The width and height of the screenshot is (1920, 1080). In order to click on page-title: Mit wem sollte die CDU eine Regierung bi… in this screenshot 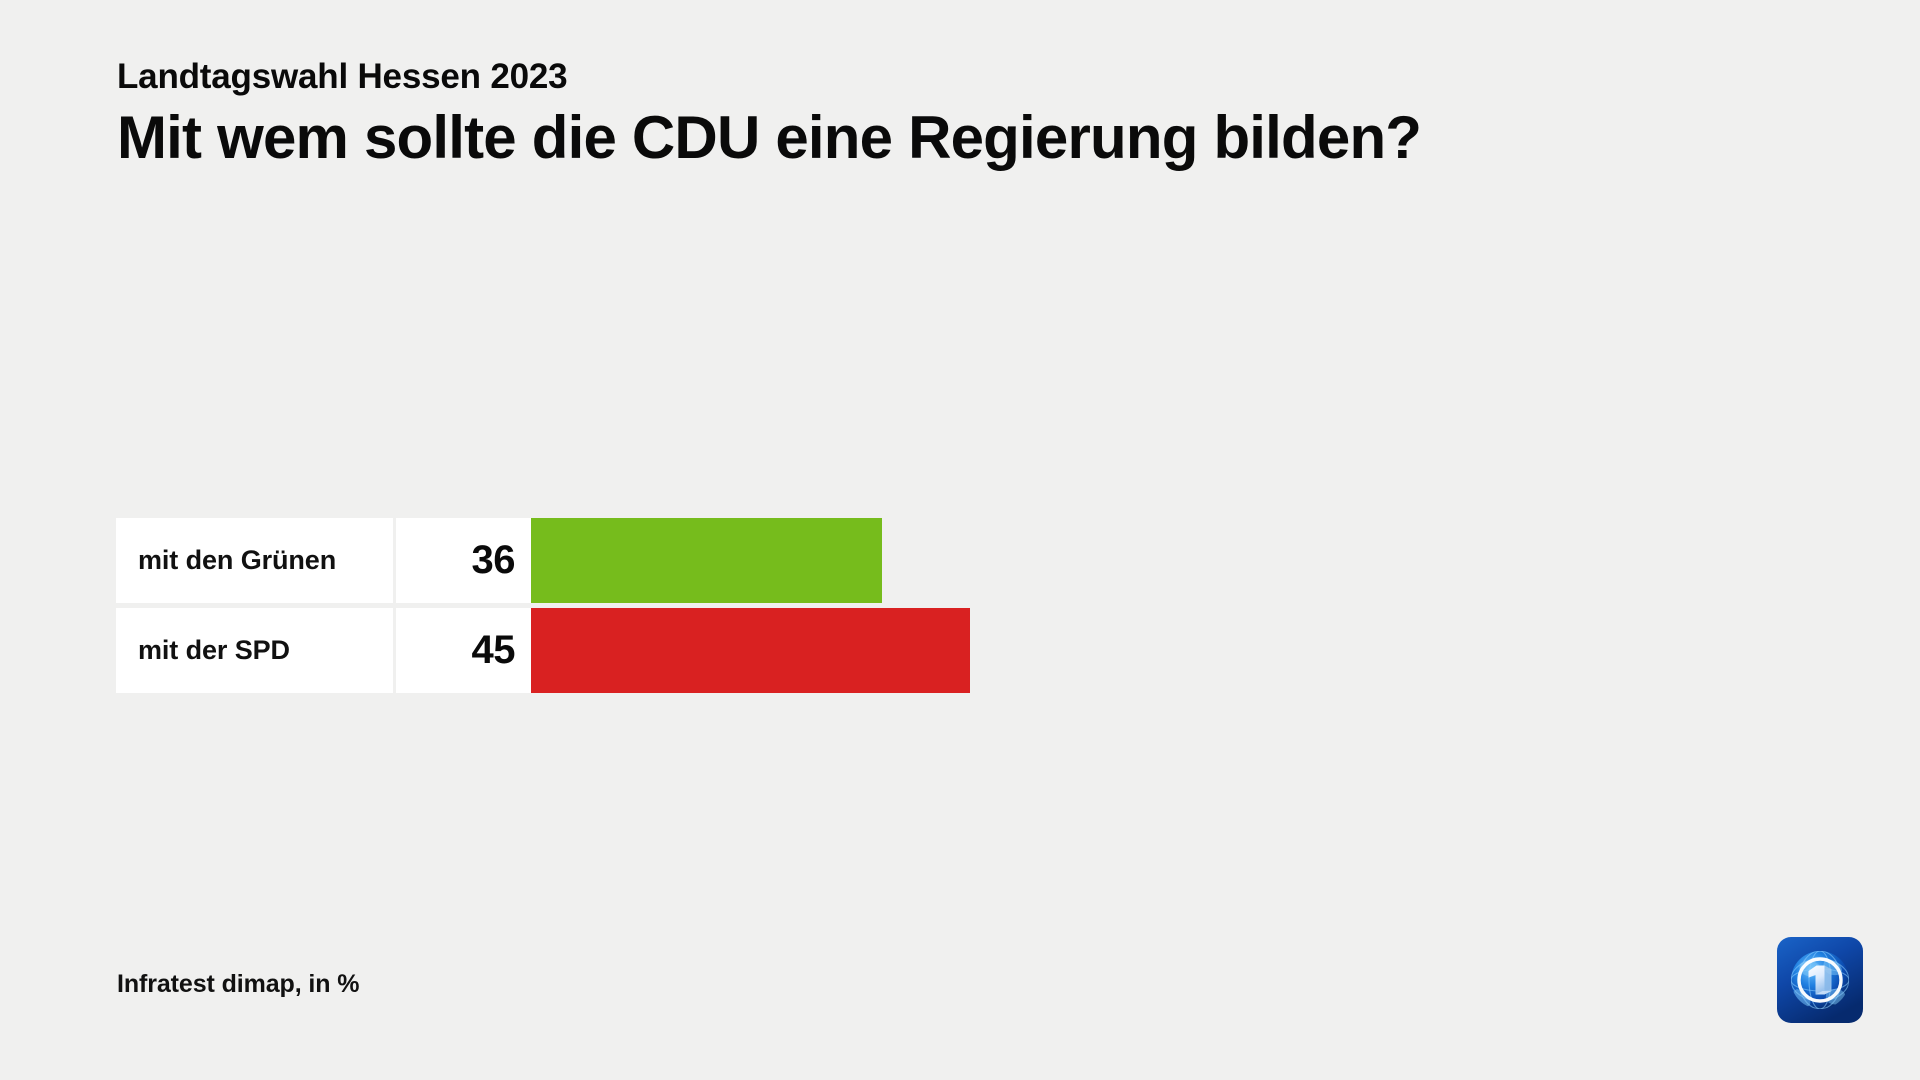, I will do `click(769, 137)`.